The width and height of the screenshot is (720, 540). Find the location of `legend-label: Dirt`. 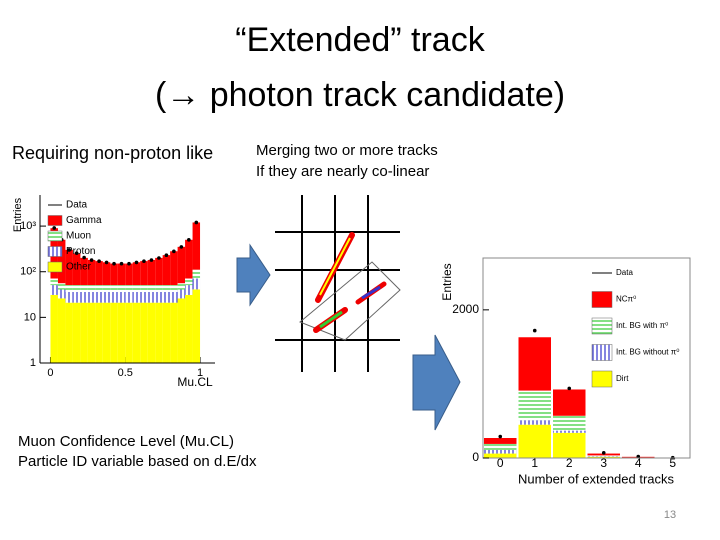

legend-label: Dirt is located at coordinates (622, 378).